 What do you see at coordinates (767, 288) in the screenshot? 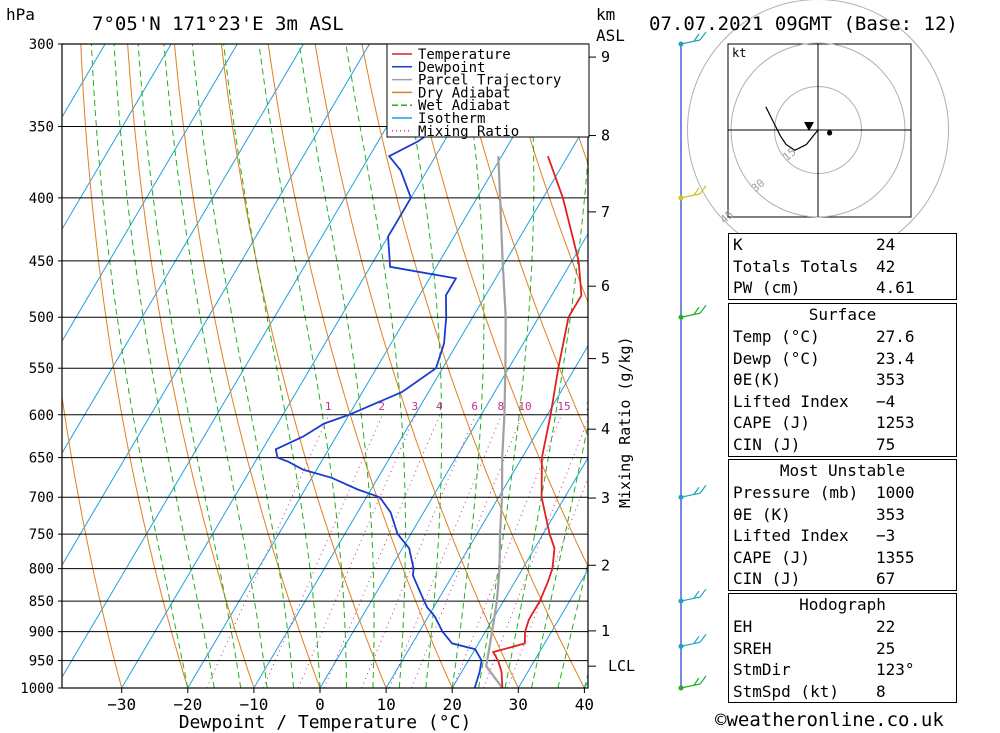
I see `index-label: PW (cm)` at bounding box center [767, 288].